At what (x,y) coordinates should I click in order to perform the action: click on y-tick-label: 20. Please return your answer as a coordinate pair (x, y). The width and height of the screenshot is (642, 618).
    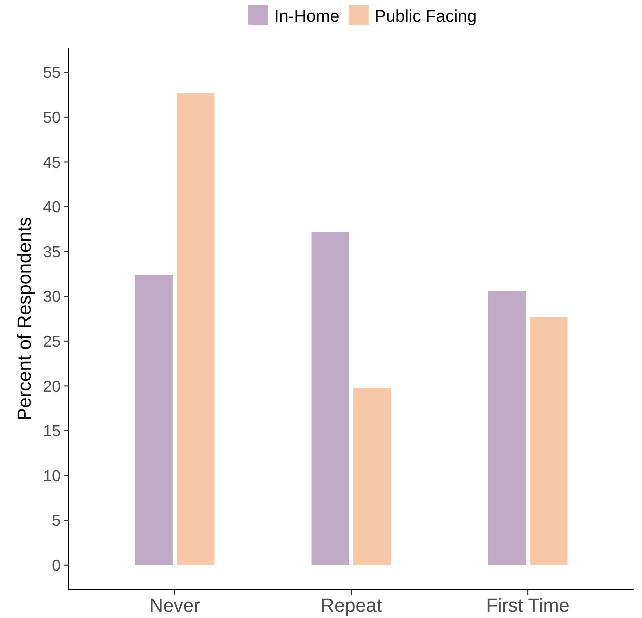
    Looking at the image, I should click on (52, 387).